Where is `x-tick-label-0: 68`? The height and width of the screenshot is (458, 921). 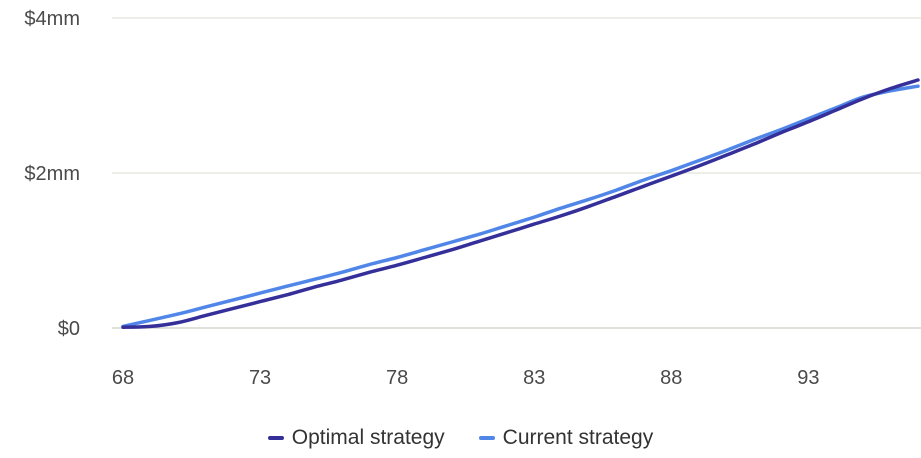
x-tick-label-0: 68 is located at coordinates (123, 378).